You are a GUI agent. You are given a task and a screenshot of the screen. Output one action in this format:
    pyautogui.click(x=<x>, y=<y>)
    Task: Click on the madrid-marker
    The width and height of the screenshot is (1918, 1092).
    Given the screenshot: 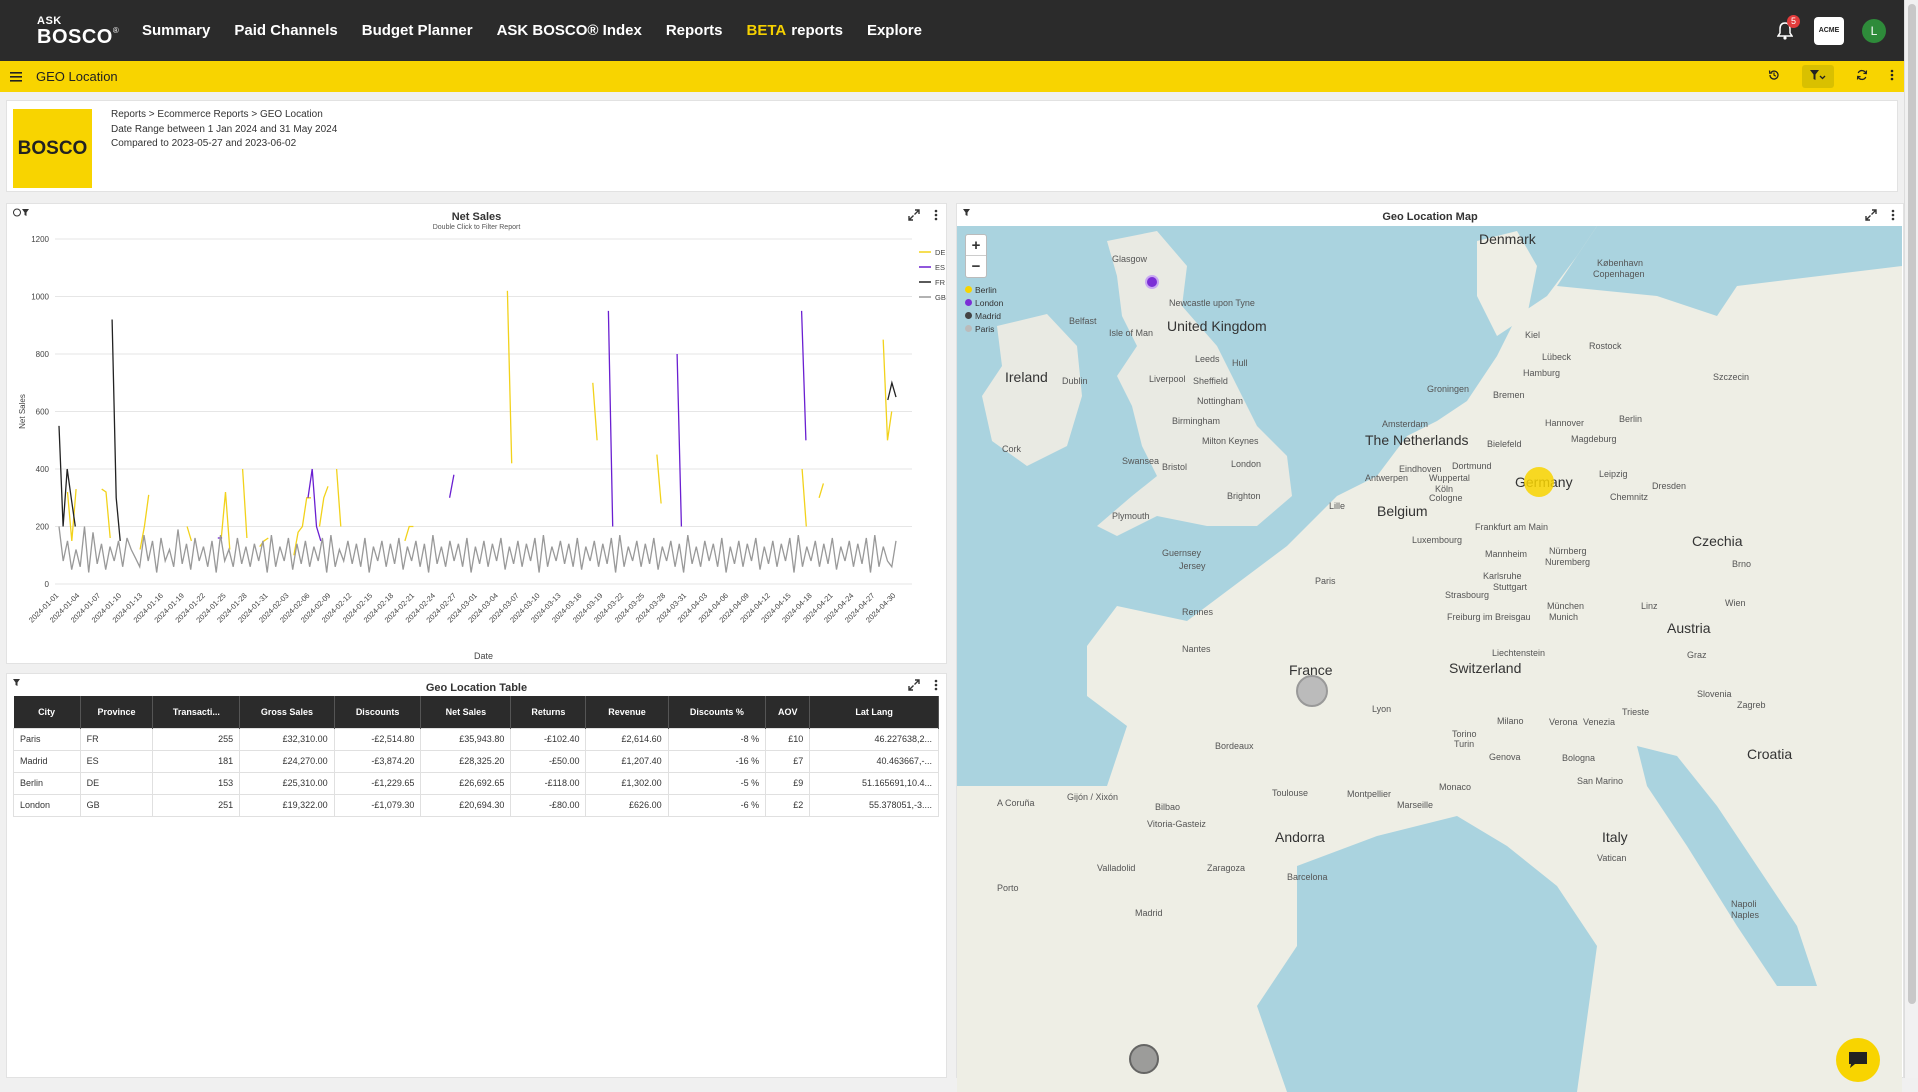 What is the action you would take?
    pyautogui.click(x=1144, y=1059)
    